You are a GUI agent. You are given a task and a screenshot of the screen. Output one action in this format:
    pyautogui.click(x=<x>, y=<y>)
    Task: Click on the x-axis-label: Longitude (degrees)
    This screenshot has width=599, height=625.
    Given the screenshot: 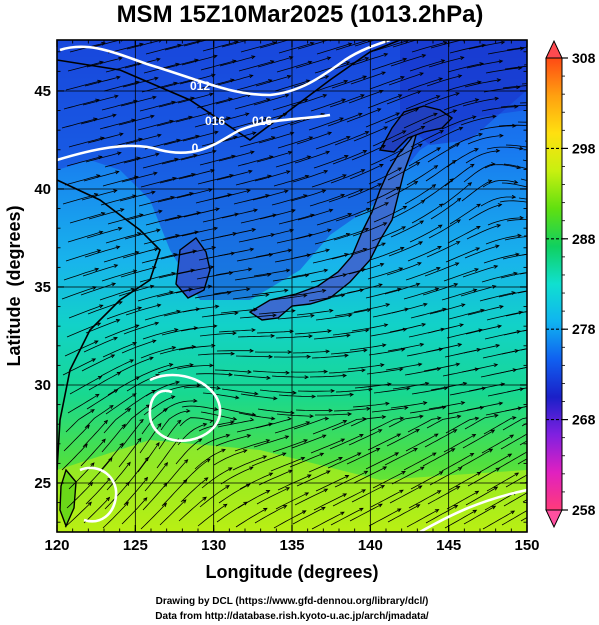 What is the action you would take?
    pyautogui.click(x=291, y=572)
    